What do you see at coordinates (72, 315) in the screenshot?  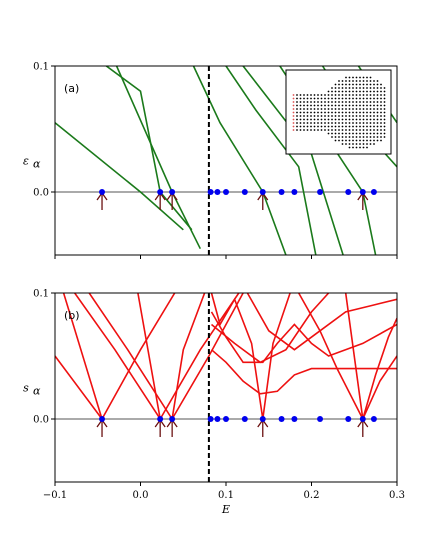 I see `panel-label-b: (b)` at bounding box center [72, 315].